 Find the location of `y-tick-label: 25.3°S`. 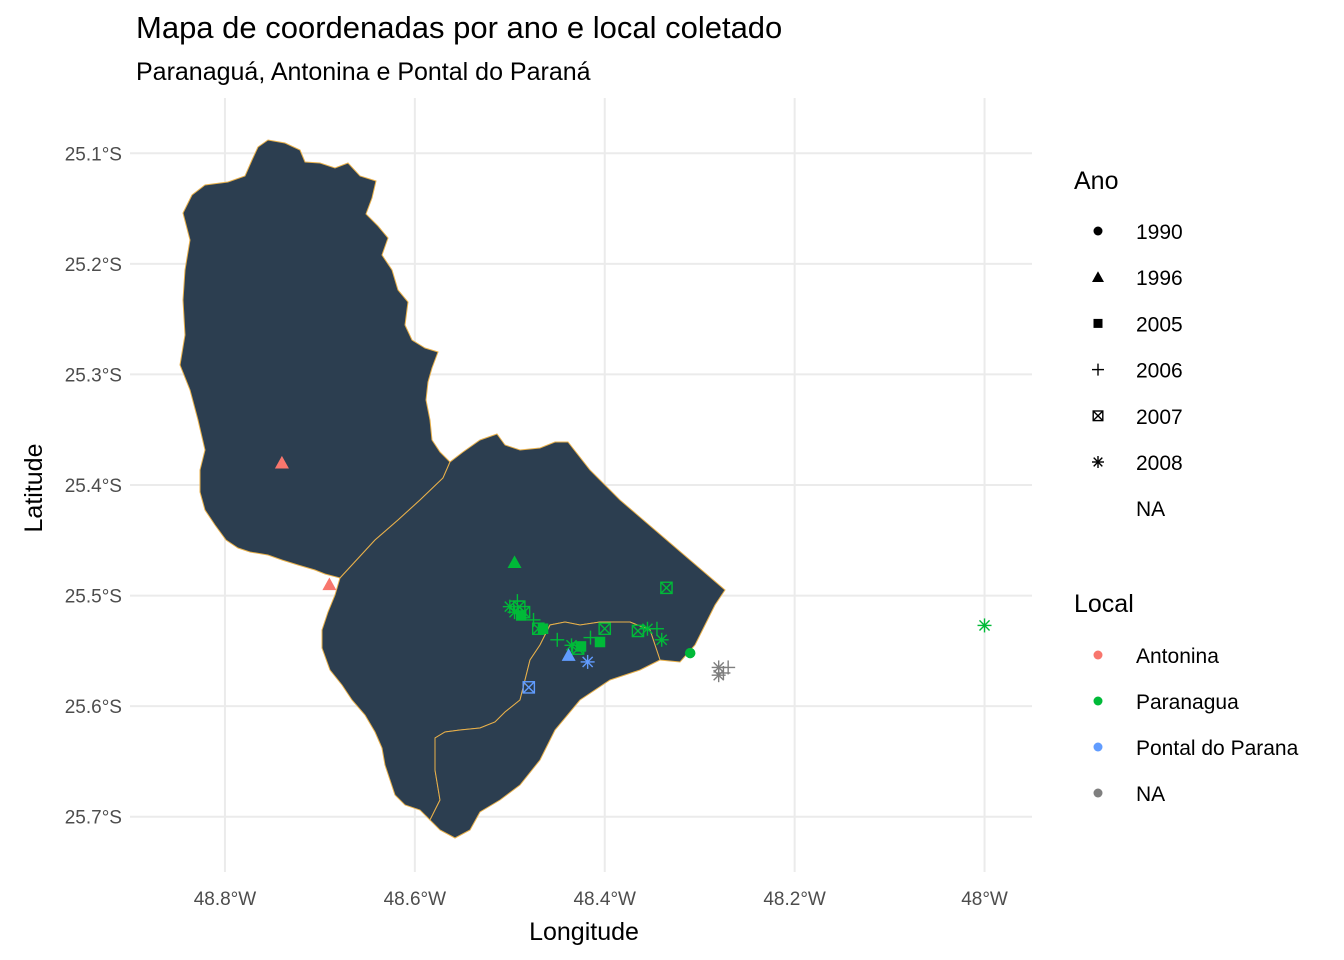

y-tick-label: 25.3°S is located at coordinates (93, 375).